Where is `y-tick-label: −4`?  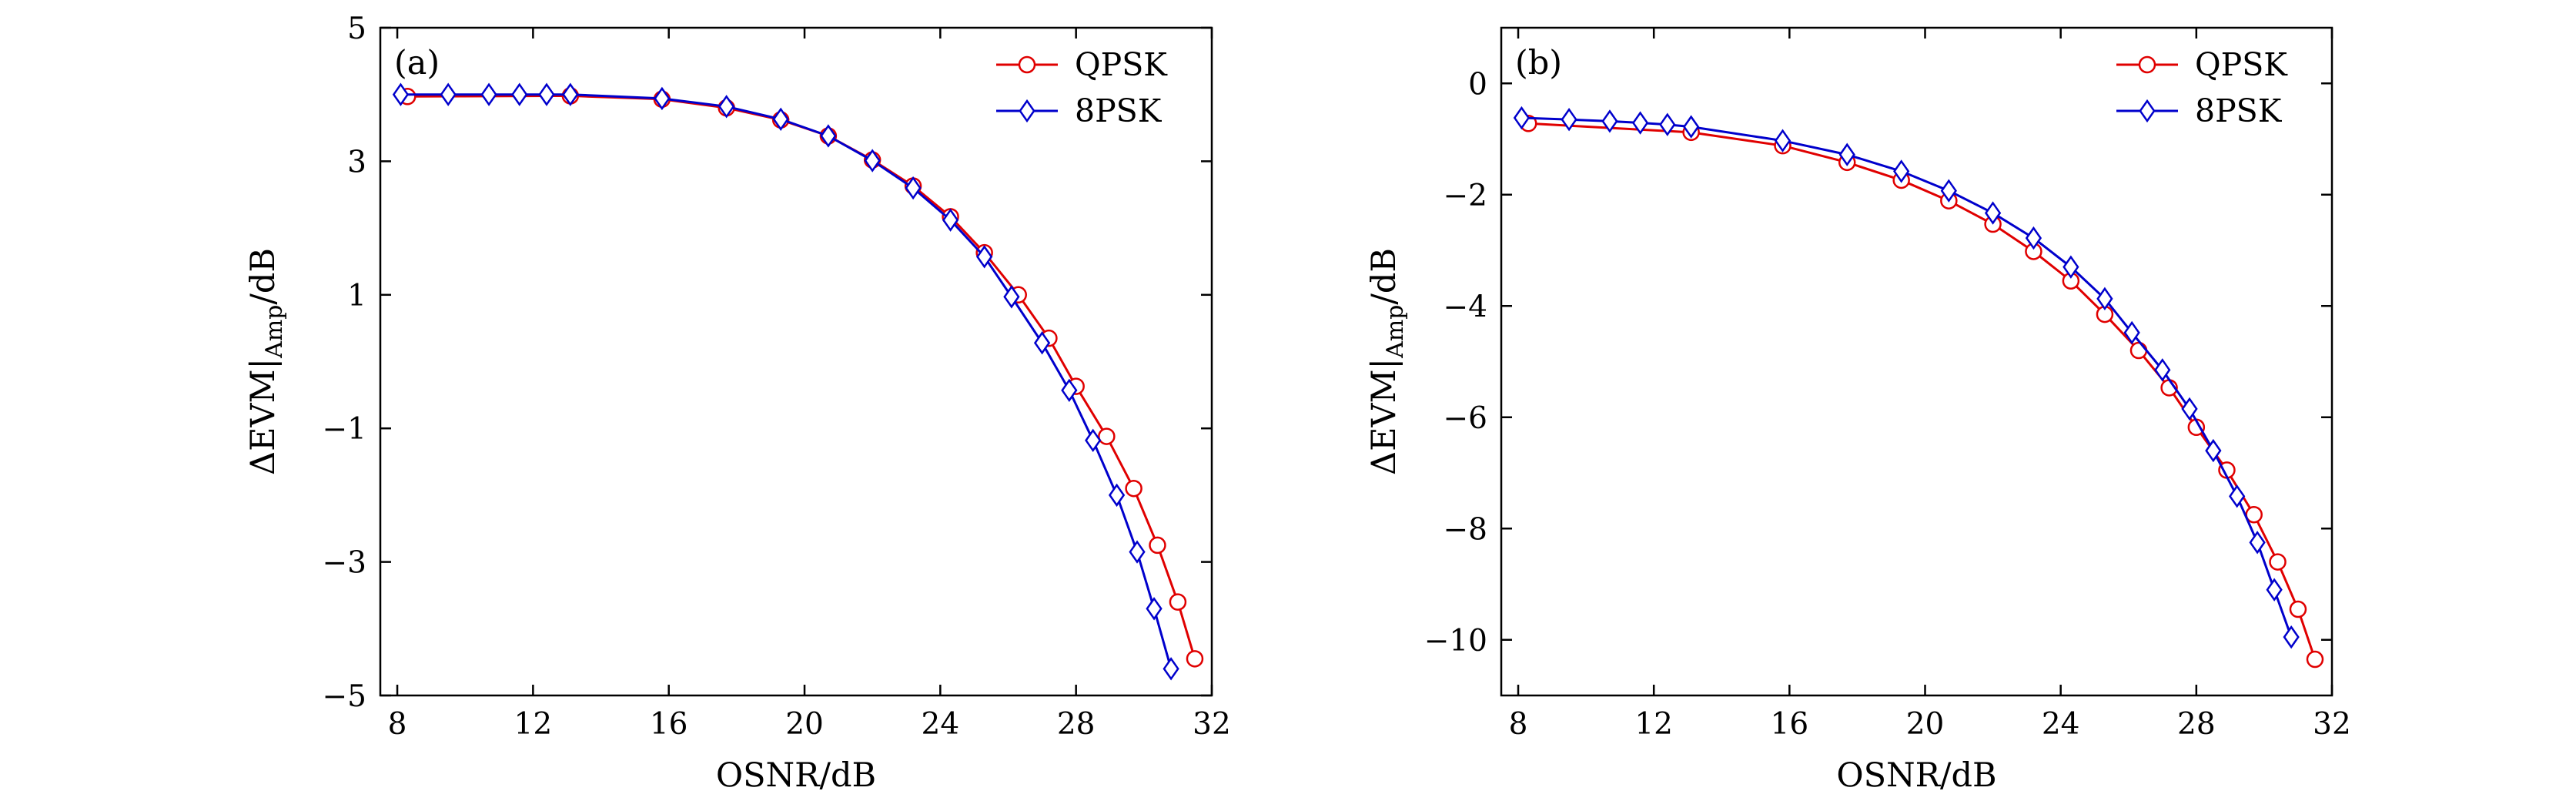 y-tick-label: −4 is located at coordinates (1466, 307).